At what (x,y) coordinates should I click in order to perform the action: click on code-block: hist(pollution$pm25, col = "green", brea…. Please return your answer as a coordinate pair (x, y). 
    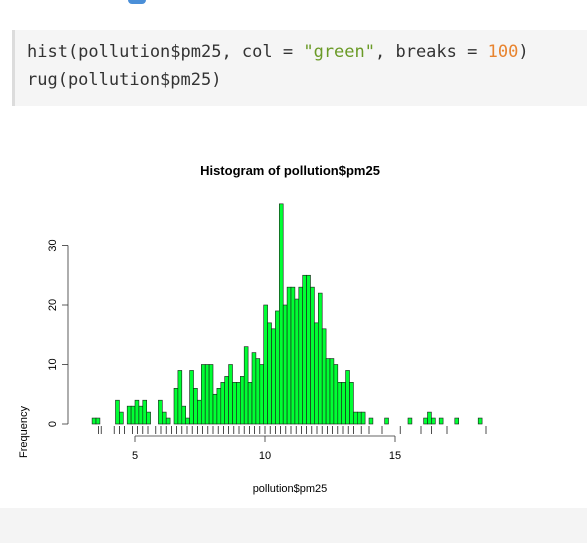
    Looking at the image, I should click on (299, 68).